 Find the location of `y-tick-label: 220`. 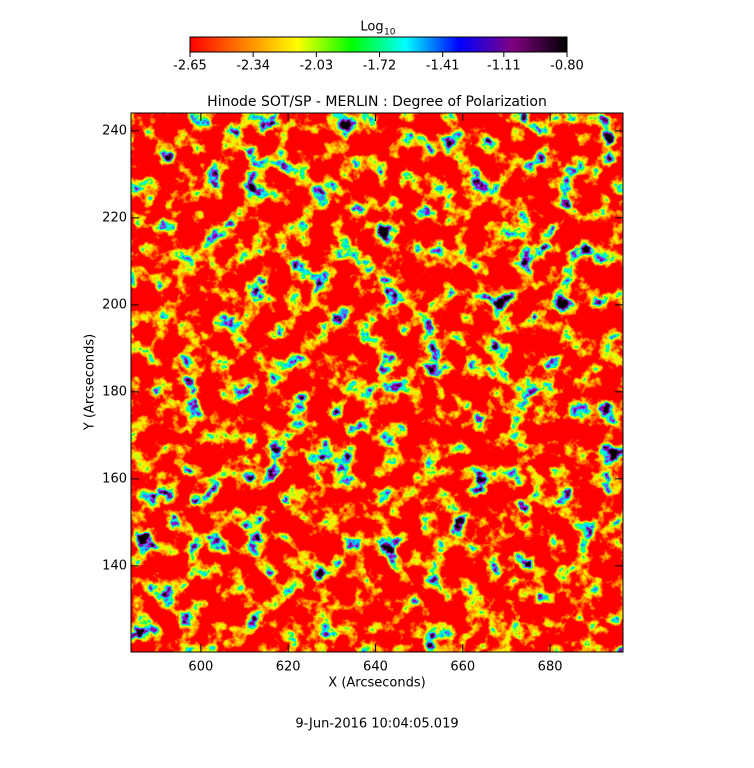

y-tick-label: 220 is located at coordinates (114, 217).